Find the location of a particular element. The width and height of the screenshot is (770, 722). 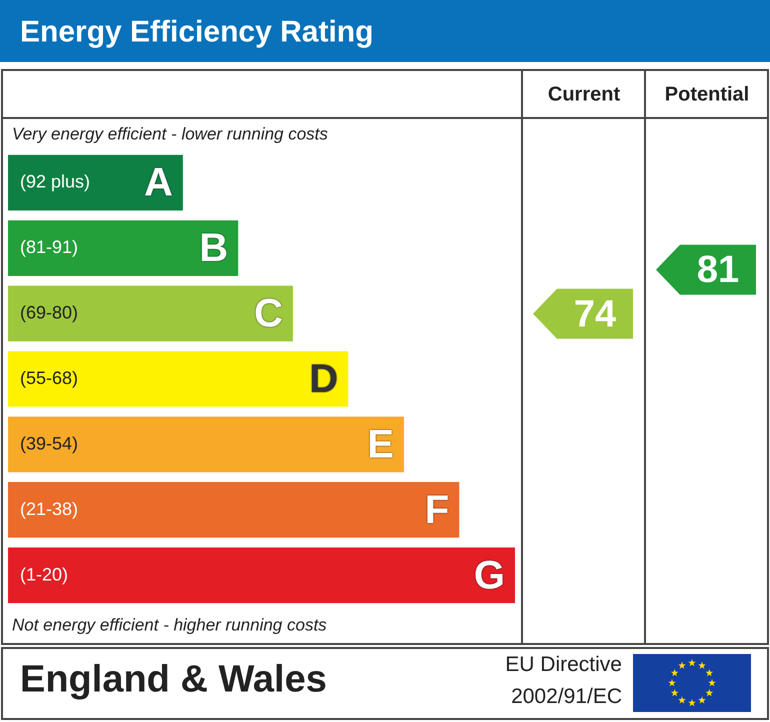

annotation: (55-68) is located at coordinates (49, 378).